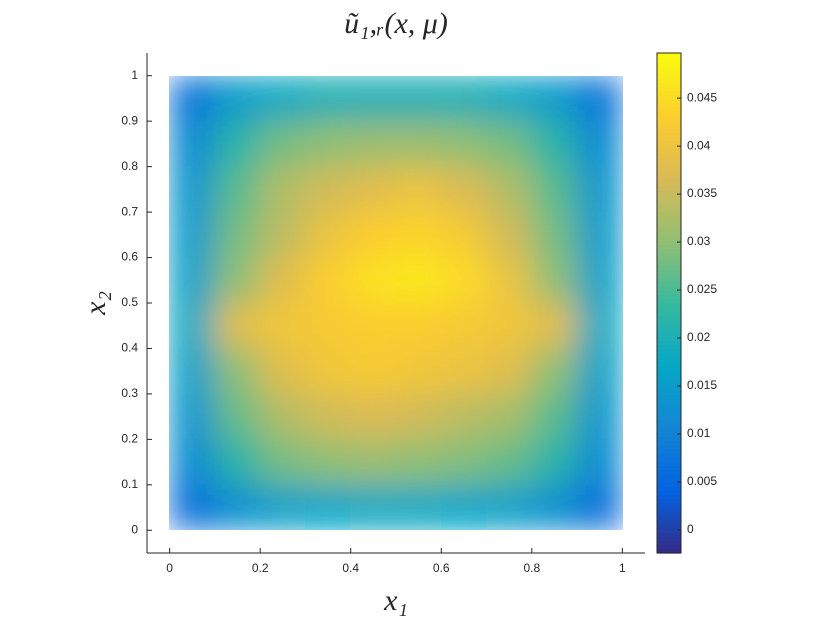 The image size is (830, 623). I want to click on x-tick-label: 1, so click(622, 568).